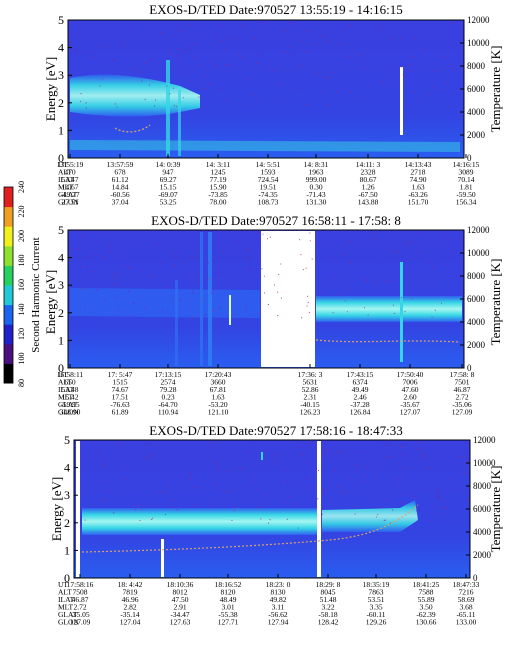 Image resolution: width=505 pixels, height=649 pixels. What do you see at coordinates (168, 382) in the screenshot?
I see `panel-2-ephemeris-value: 2574` at bounding box center [168, 382].